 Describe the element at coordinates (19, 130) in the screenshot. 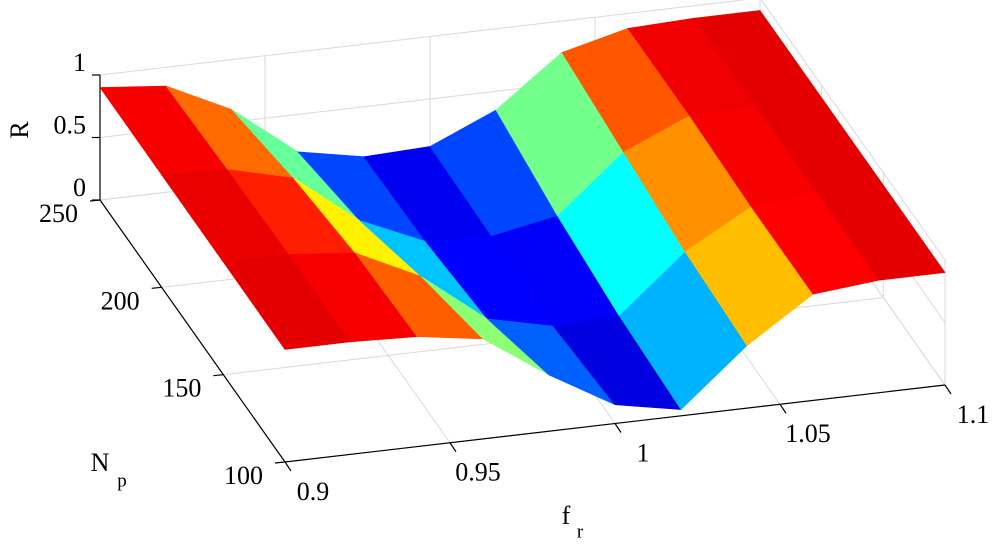

I see `z-axis-label: R` at that location.